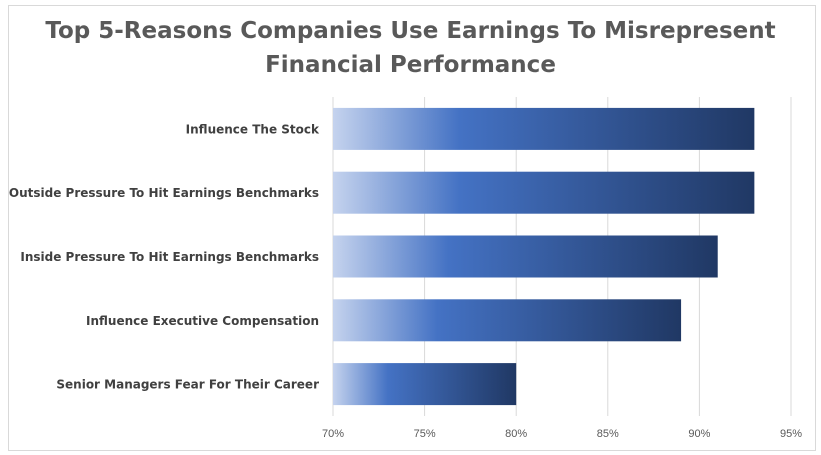  Describe the element at coordinates (410, 65) in the screenshot. I see `chart-title-line-2: Financial Performance` at that location.